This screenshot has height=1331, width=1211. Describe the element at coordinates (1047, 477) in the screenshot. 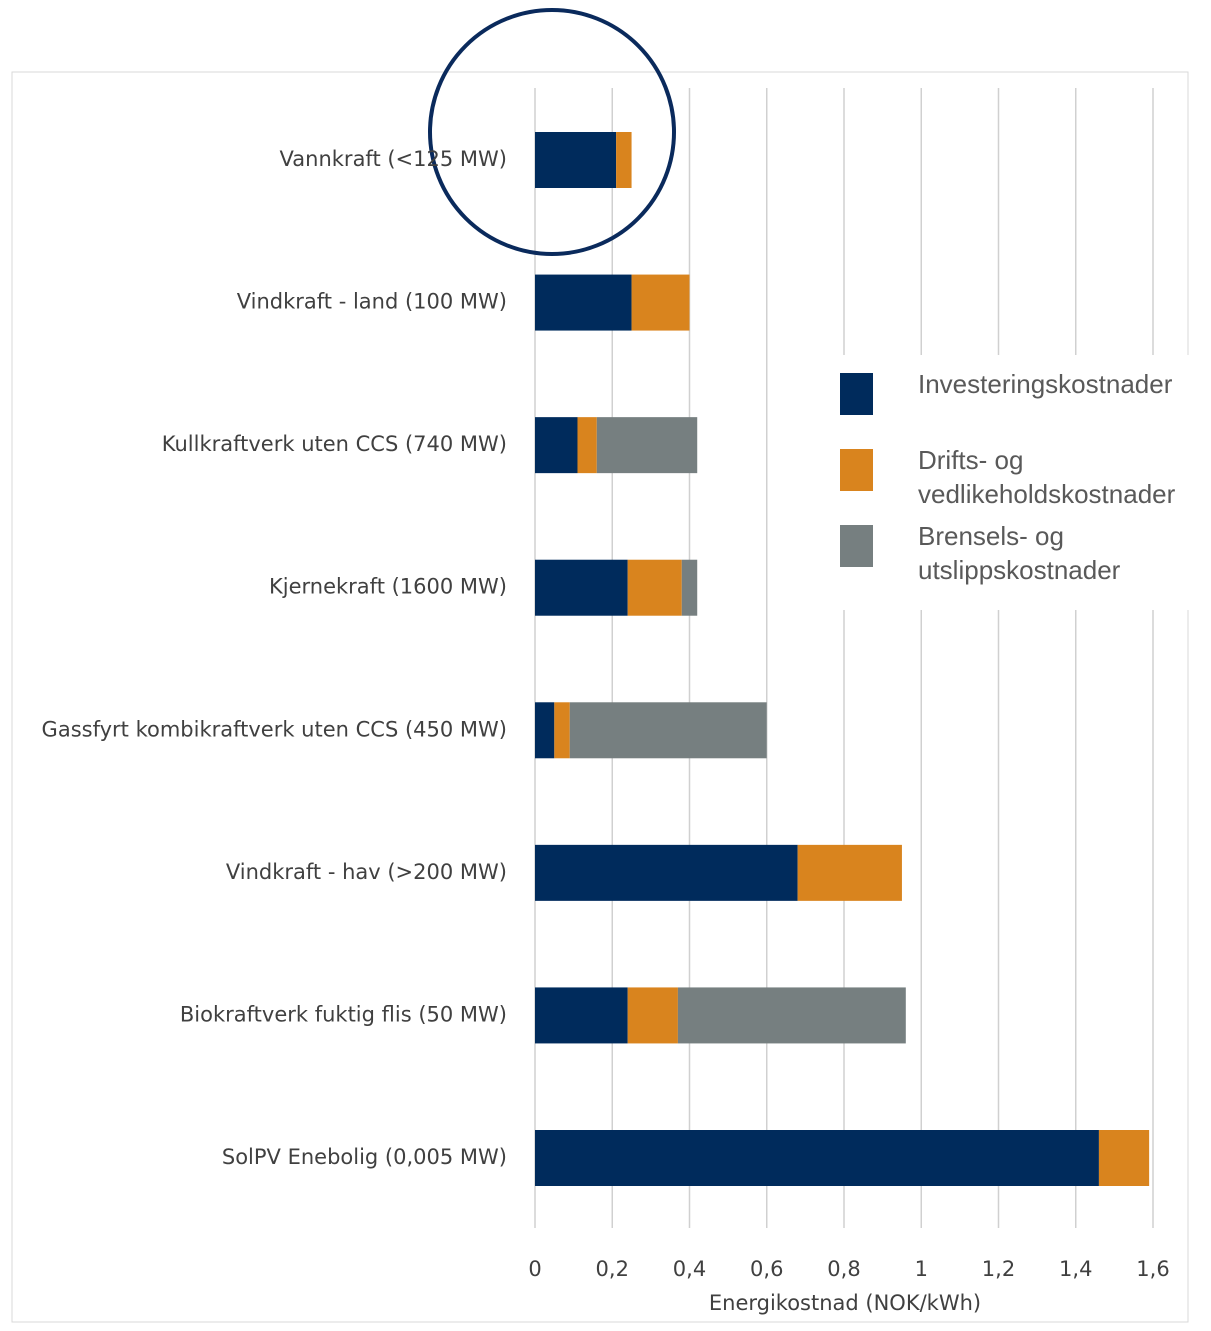

I see `legend-label: Drifts- og vedlikeholdskostnader` at that location.